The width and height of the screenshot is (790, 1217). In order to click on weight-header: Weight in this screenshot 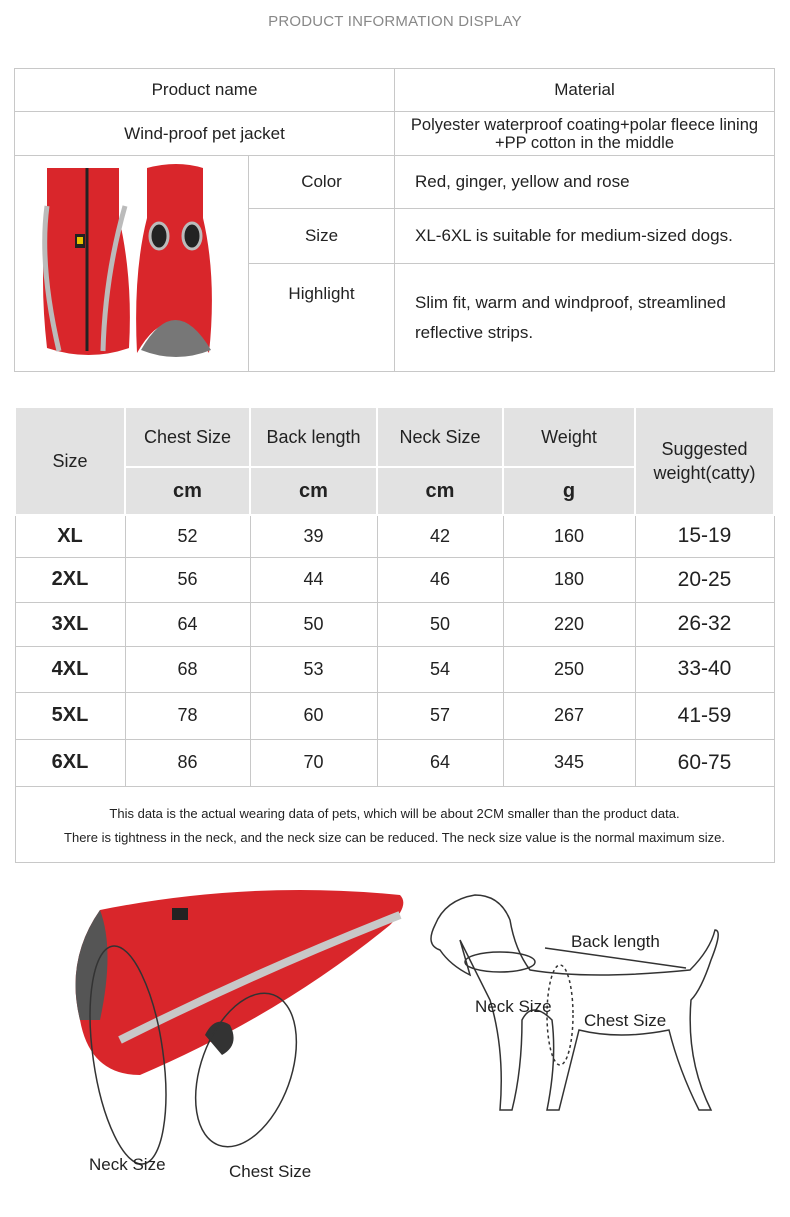, I will do `click(569, 437)`.